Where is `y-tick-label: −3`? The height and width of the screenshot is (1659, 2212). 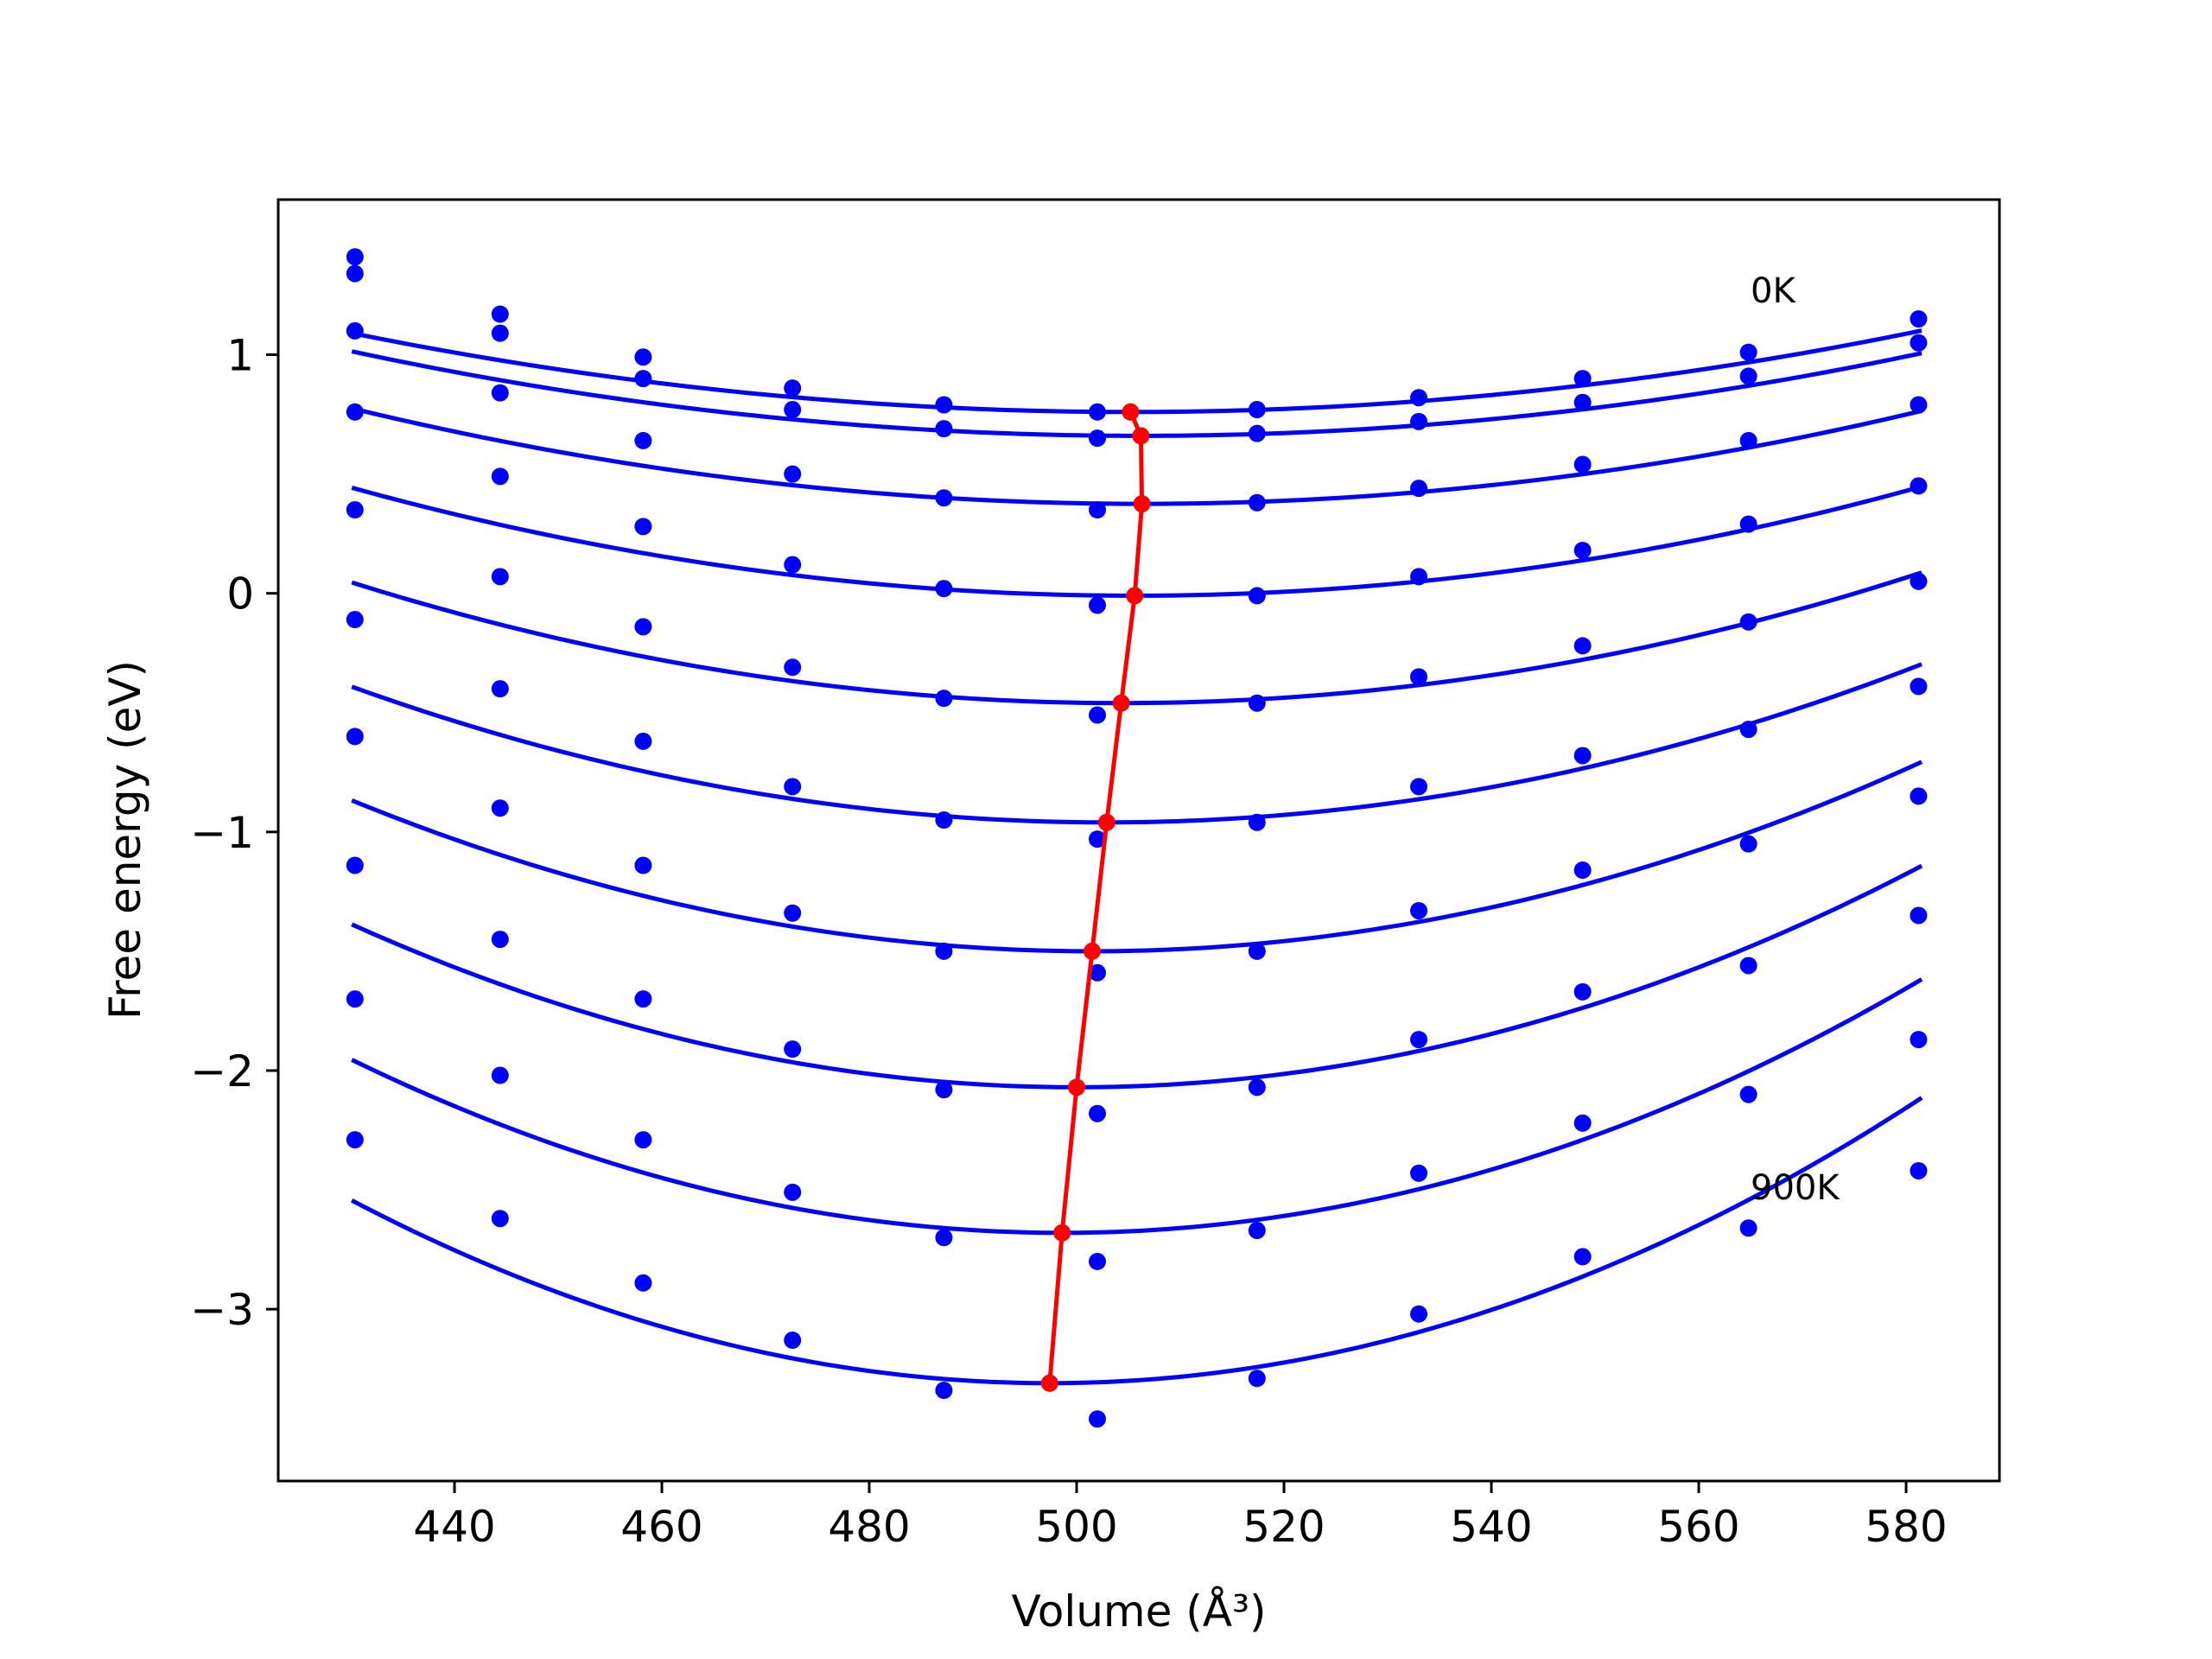 y-tick-label: −3 is located at coordinates (222, 1310).